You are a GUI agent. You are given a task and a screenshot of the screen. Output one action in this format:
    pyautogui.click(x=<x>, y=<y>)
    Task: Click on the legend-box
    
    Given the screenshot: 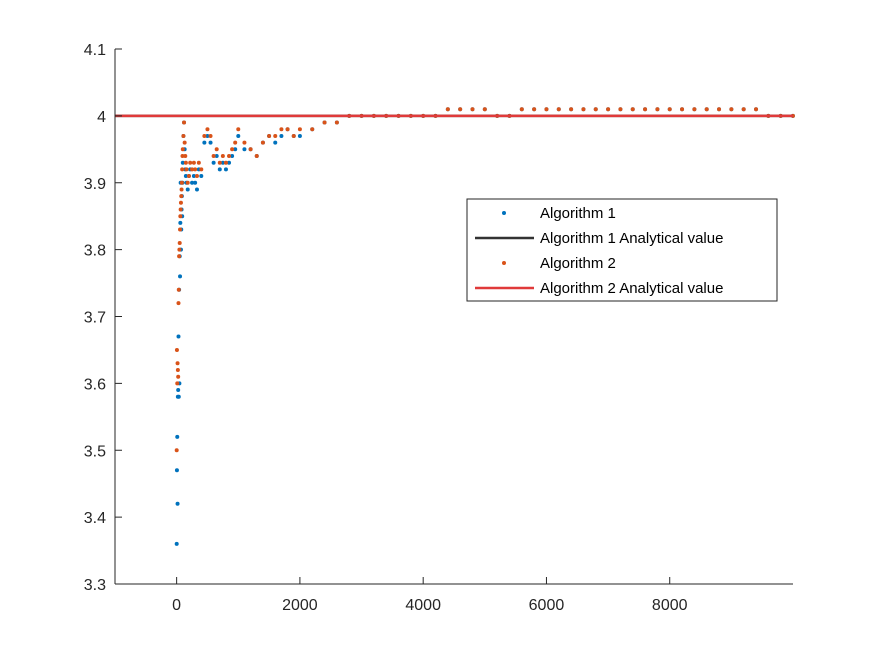 What is the action you would take?
    pyautogui.click(x=622, y=250)
    